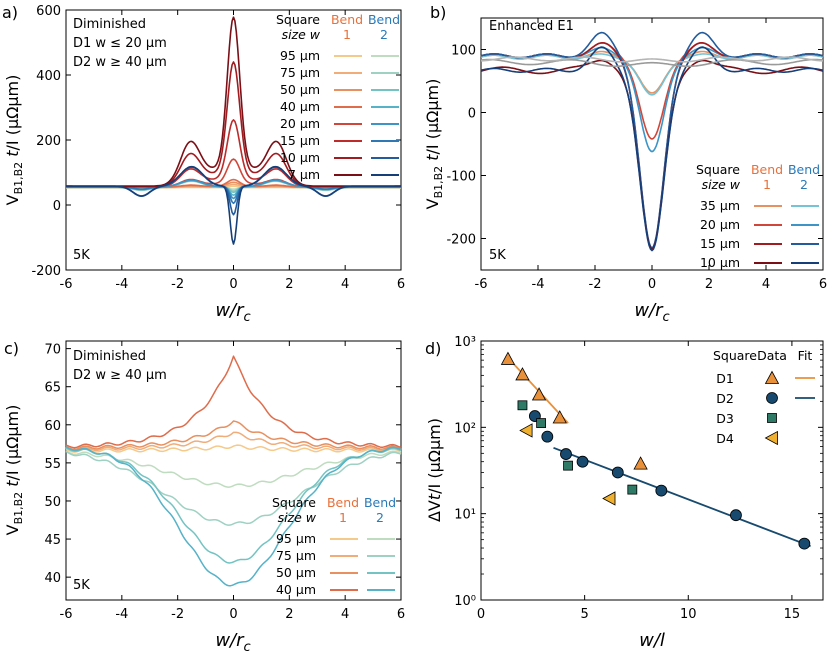 This screenshot has width=831, height=656. I want to click on panel-d-legend-data: Data, so click(772, 355).